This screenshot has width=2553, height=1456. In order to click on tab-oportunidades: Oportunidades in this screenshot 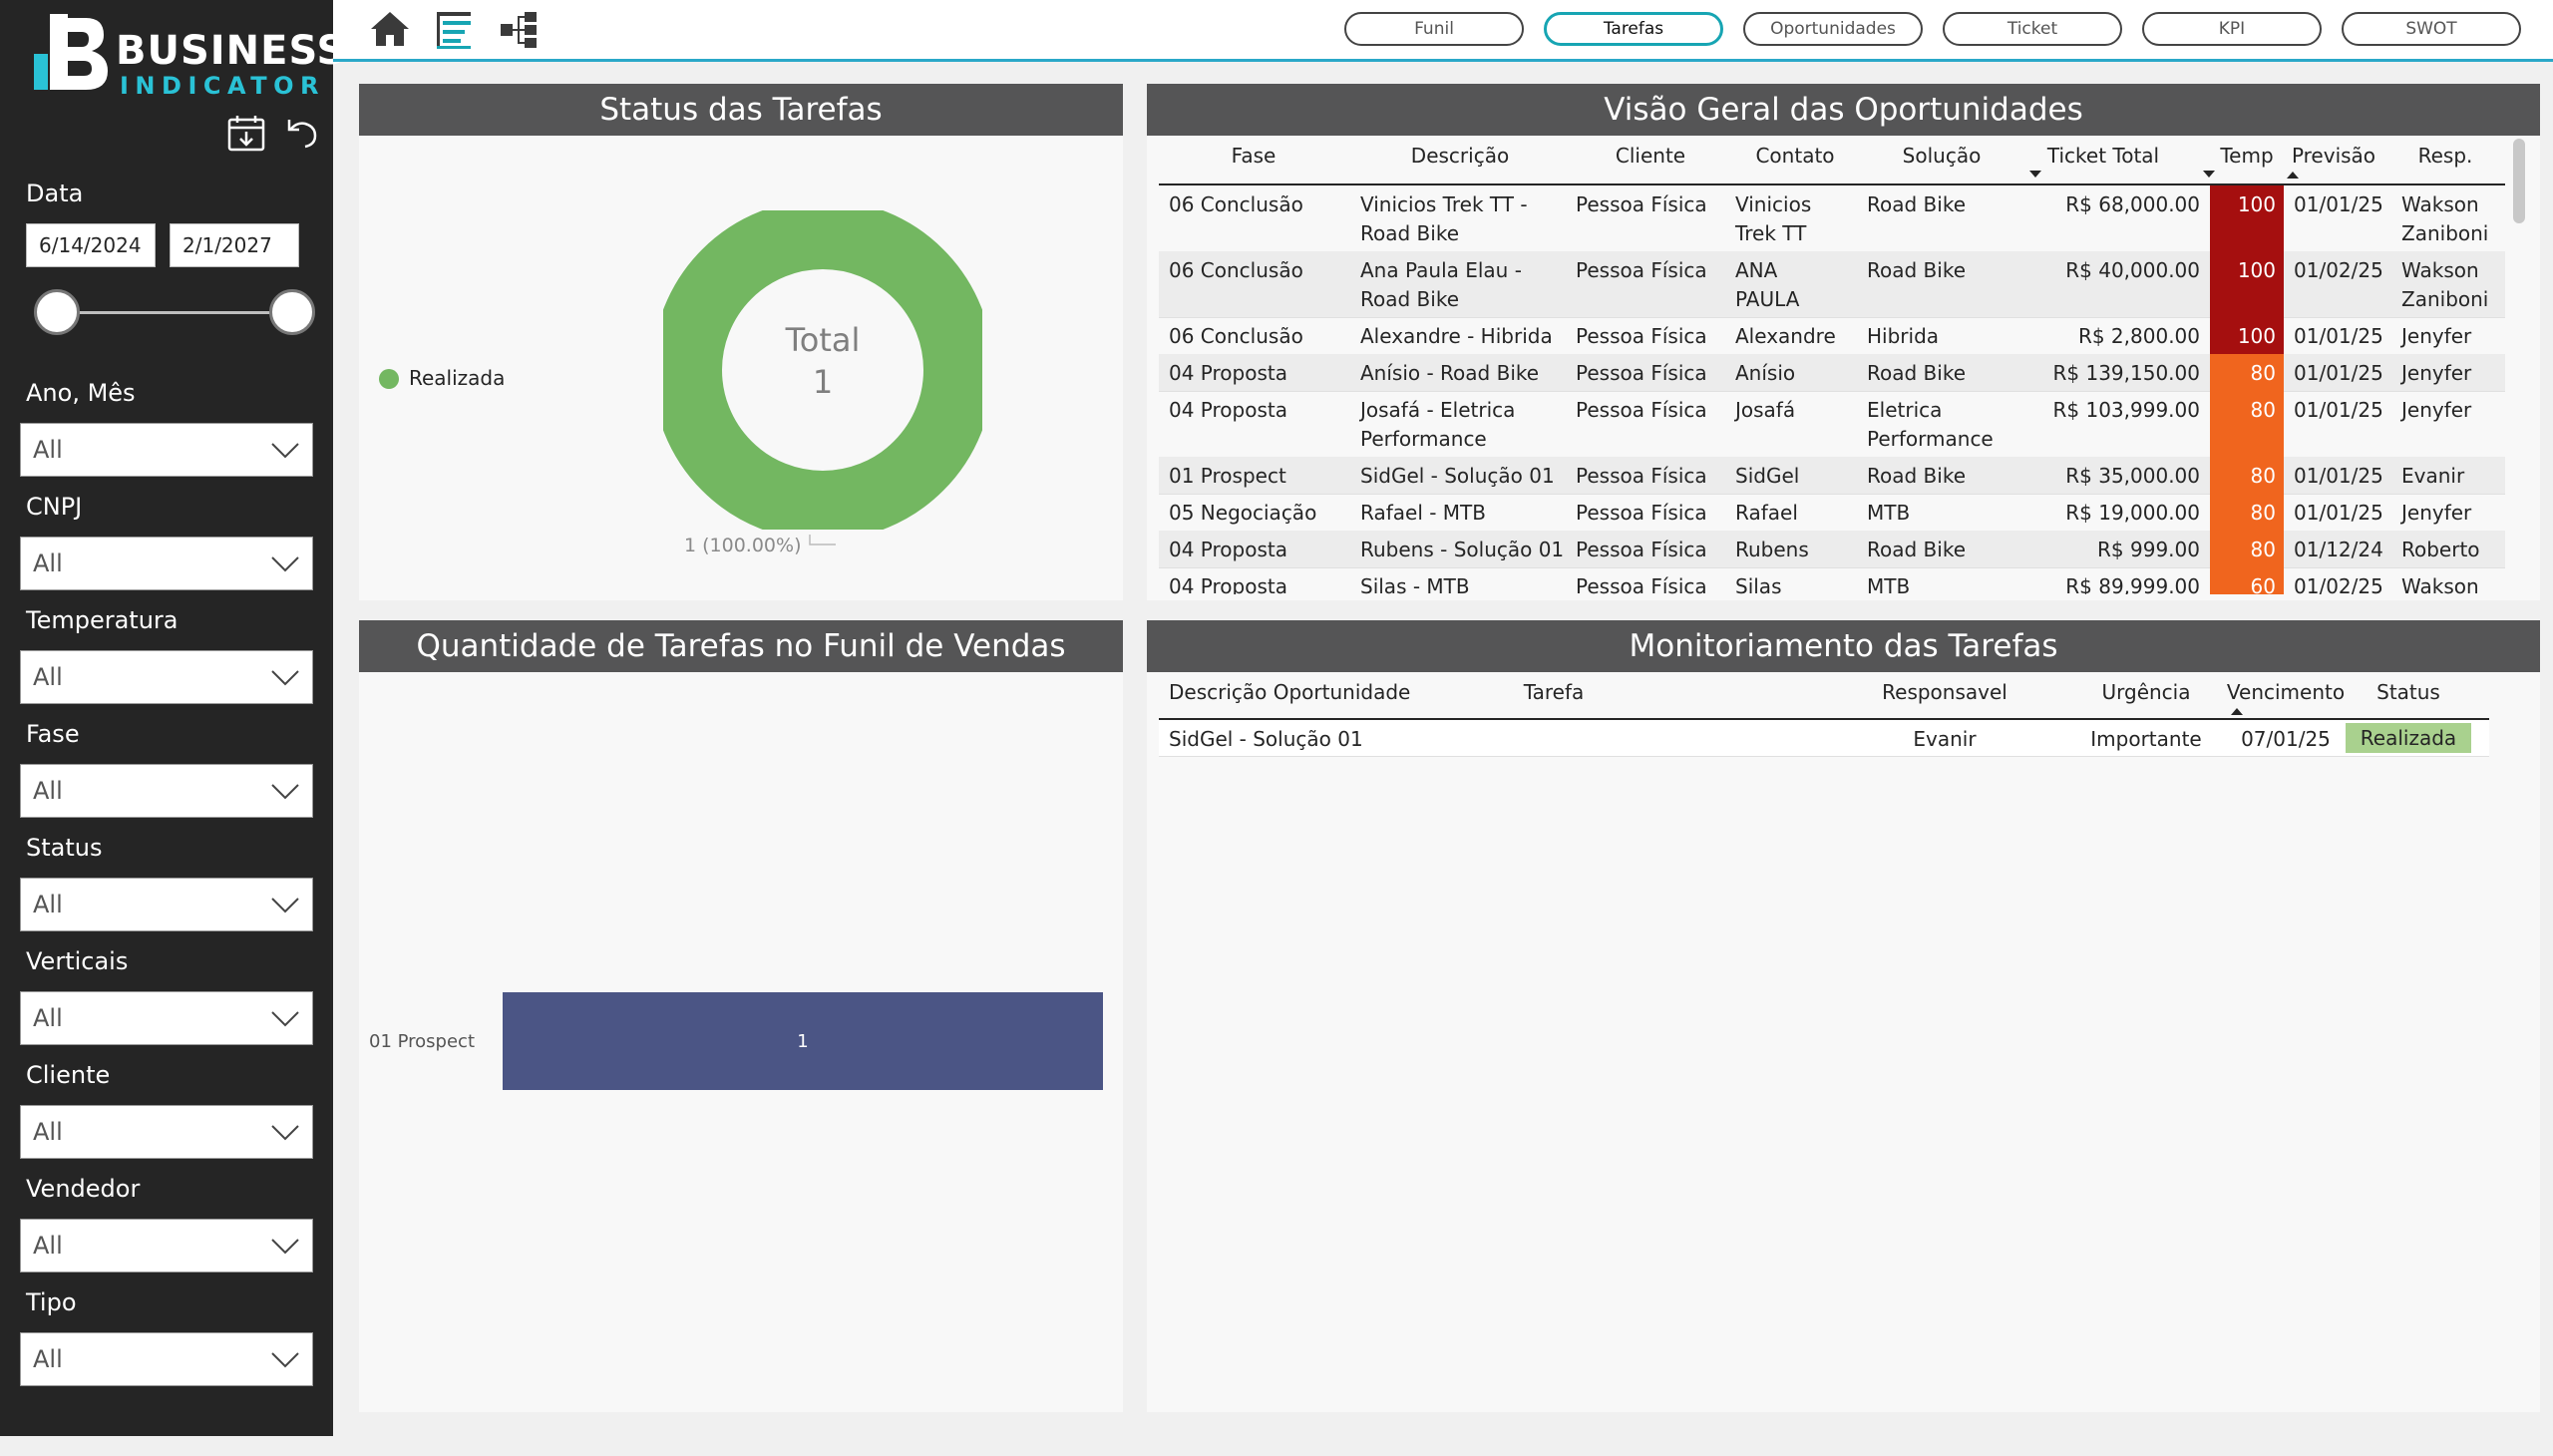, I will do `click(1833, 29)`.